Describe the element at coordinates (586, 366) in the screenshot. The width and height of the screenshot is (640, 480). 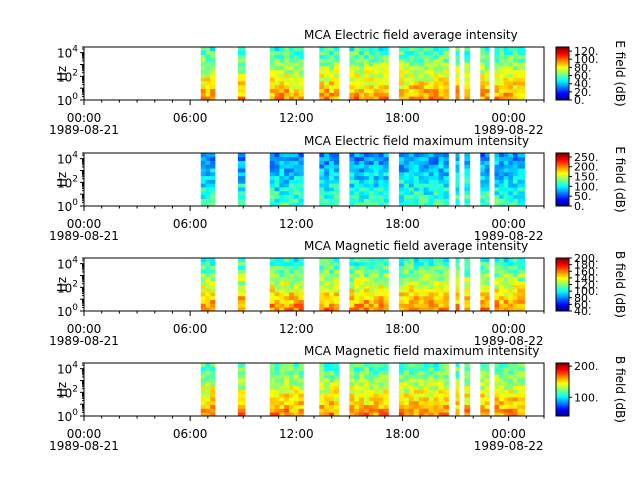
I see `colorbar-tick-label: 200.` at that location.